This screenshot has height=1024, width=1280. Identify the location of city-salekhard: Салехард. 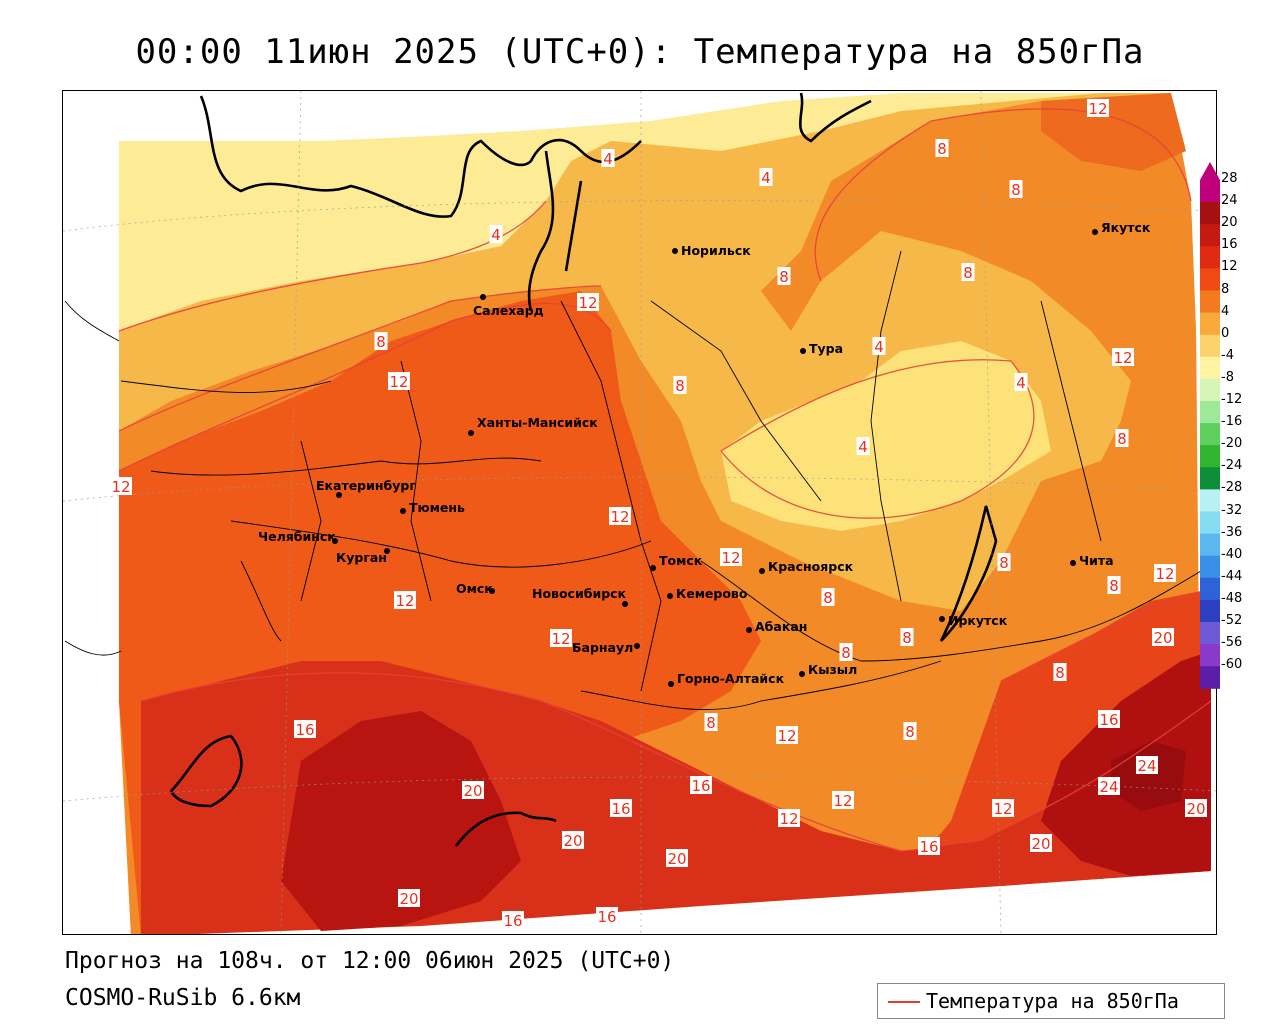
(508, 306).